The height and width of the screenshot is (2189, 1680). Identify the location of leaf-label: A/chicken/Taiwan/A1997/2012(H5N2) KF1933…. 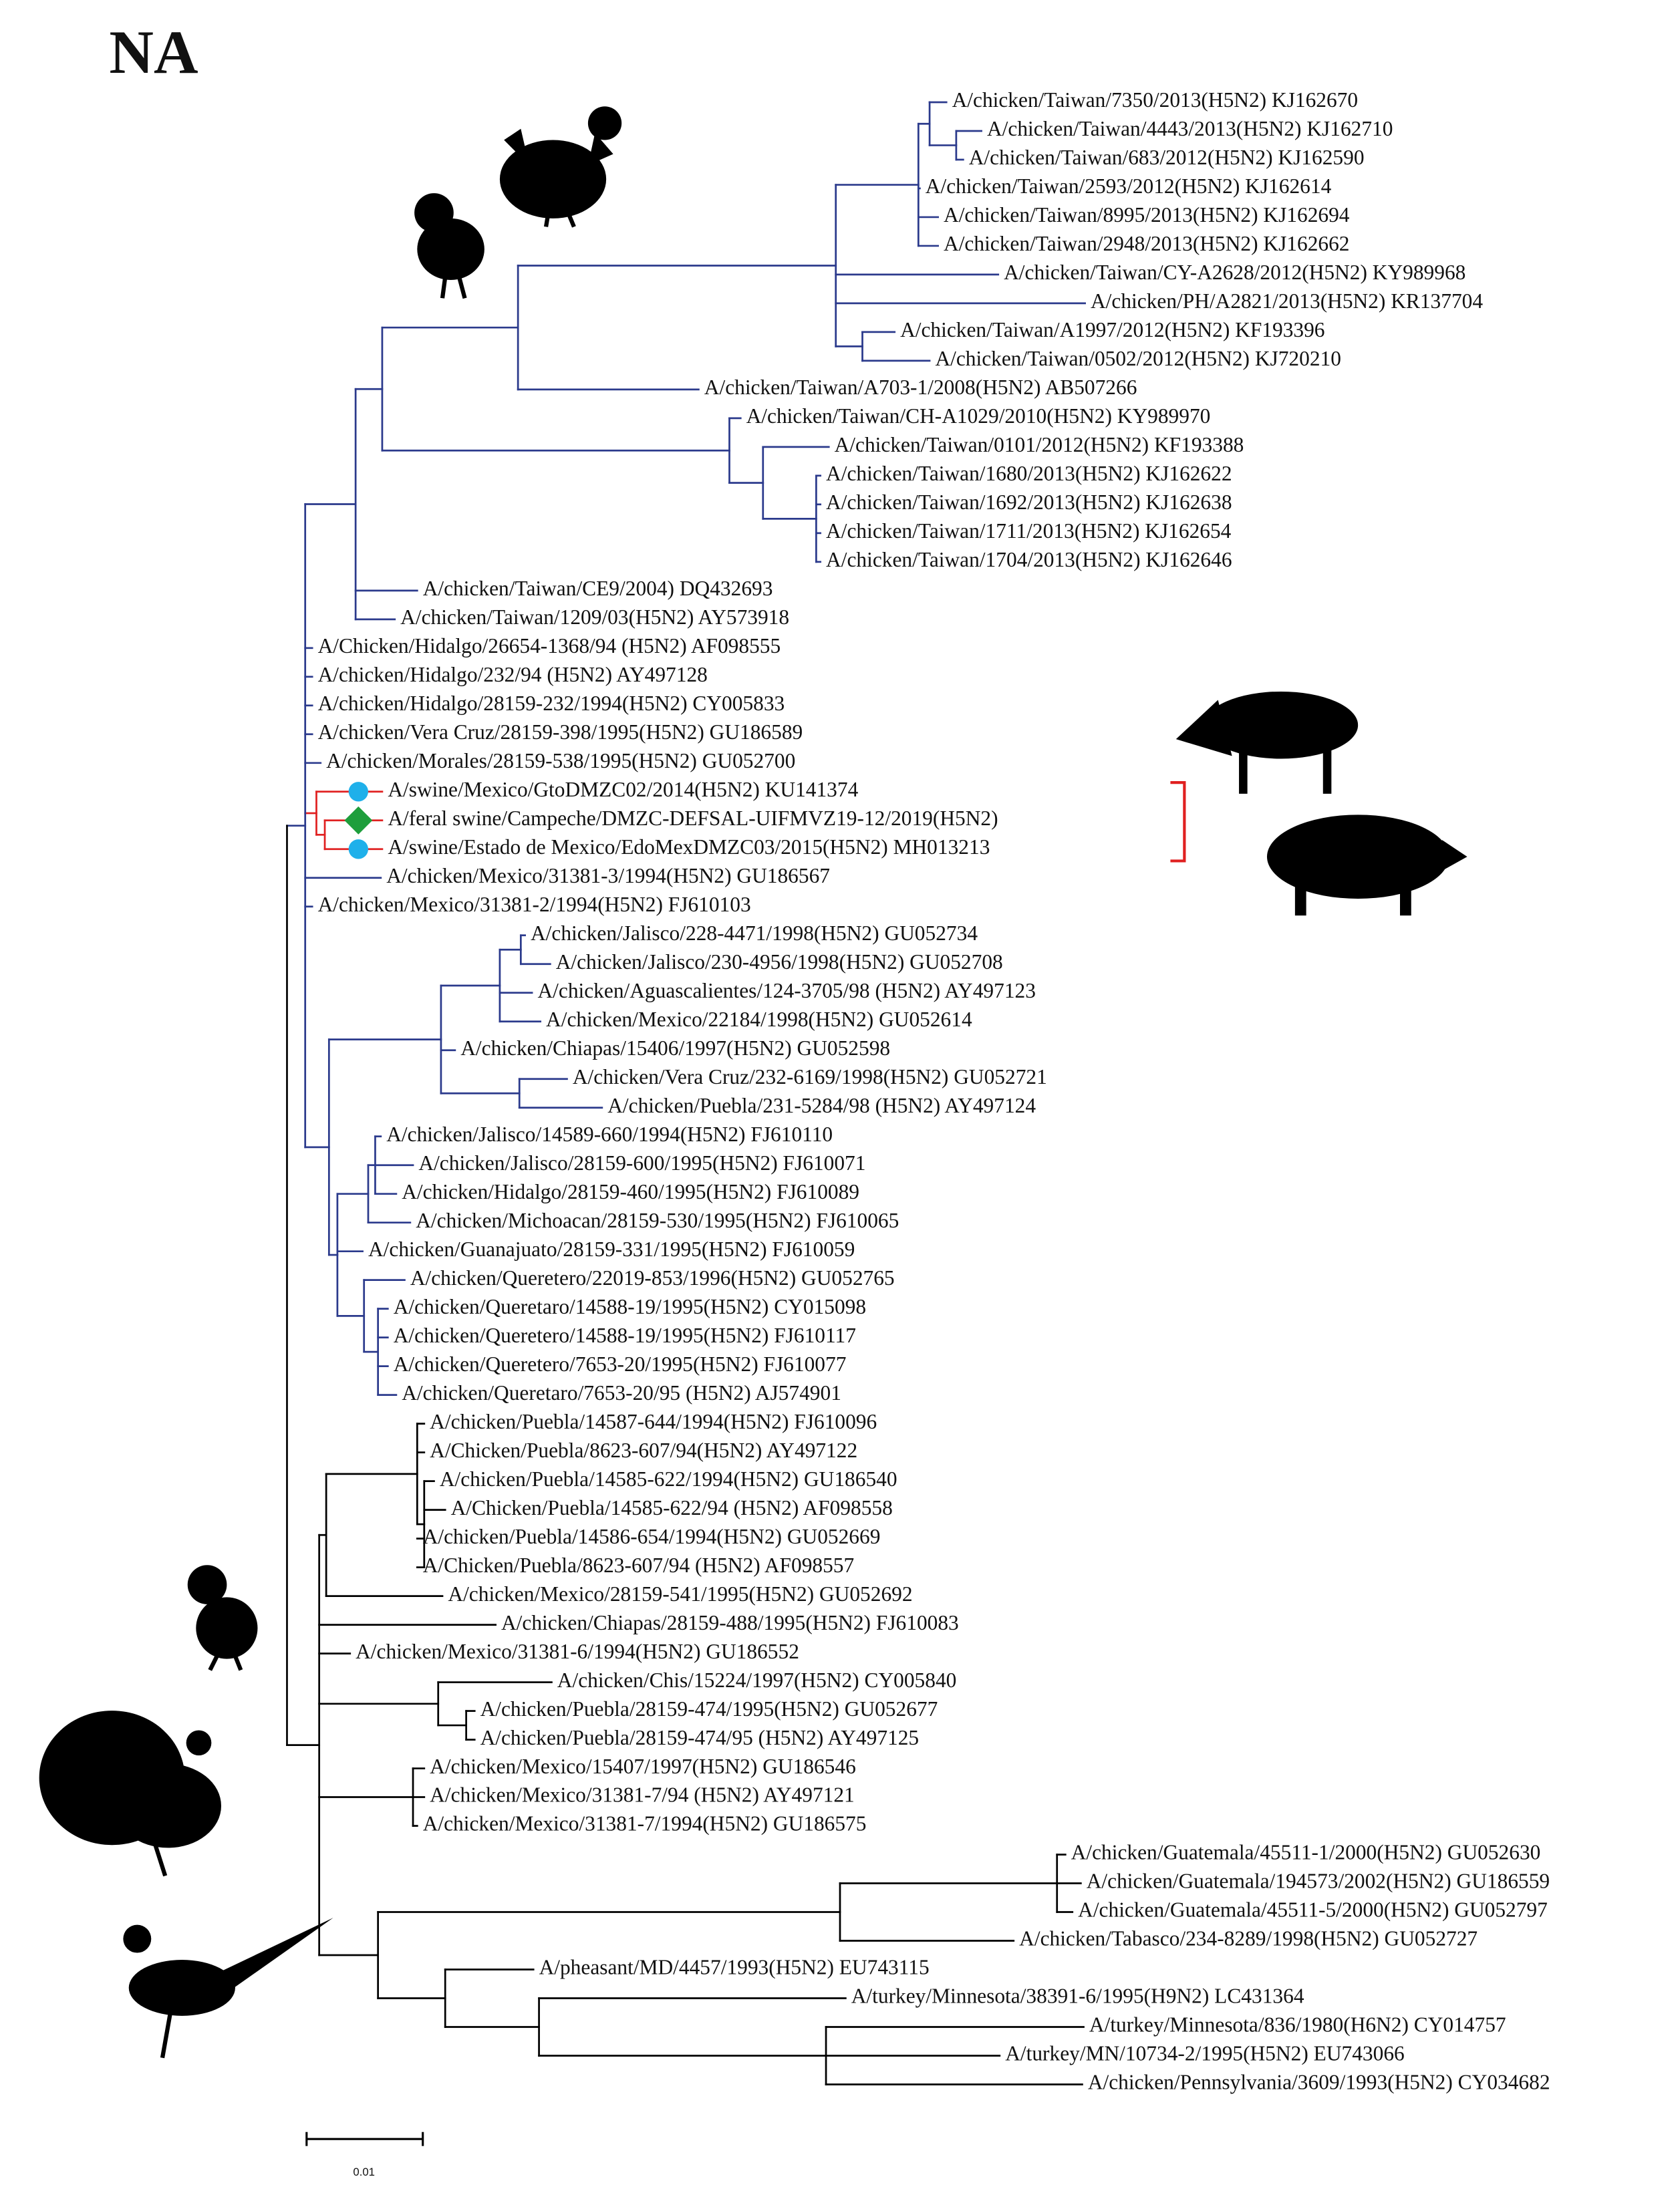
(1112, 329).